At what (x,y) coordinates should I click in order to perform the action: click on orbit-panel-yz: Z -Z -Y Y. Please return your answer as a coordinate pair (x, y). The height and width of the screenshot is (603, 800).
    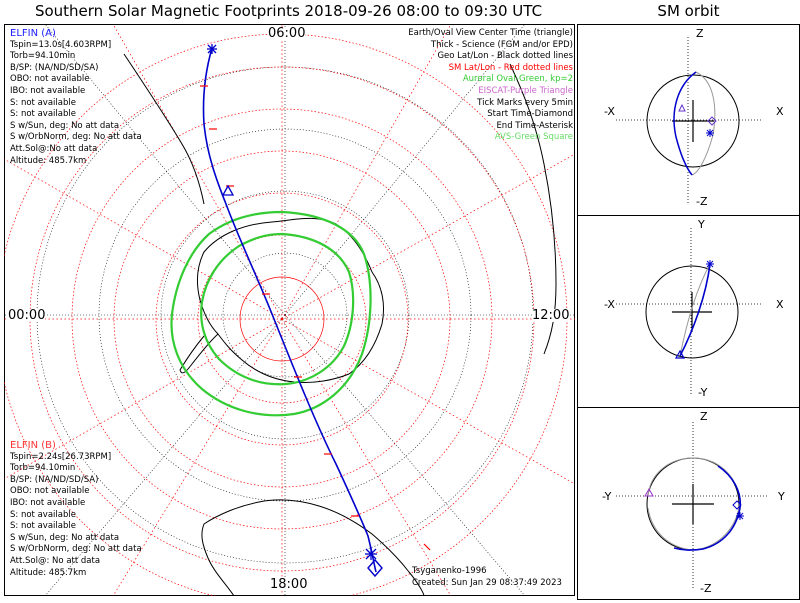
    Looking at the image, I should click on (688, 503).